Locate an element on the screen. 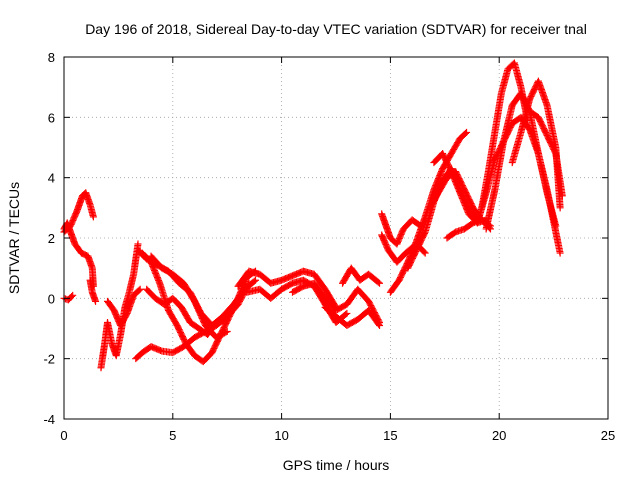 This screenshot has height=480, width=640. x-tick-label: 20 is located at coordinates (499, 435).